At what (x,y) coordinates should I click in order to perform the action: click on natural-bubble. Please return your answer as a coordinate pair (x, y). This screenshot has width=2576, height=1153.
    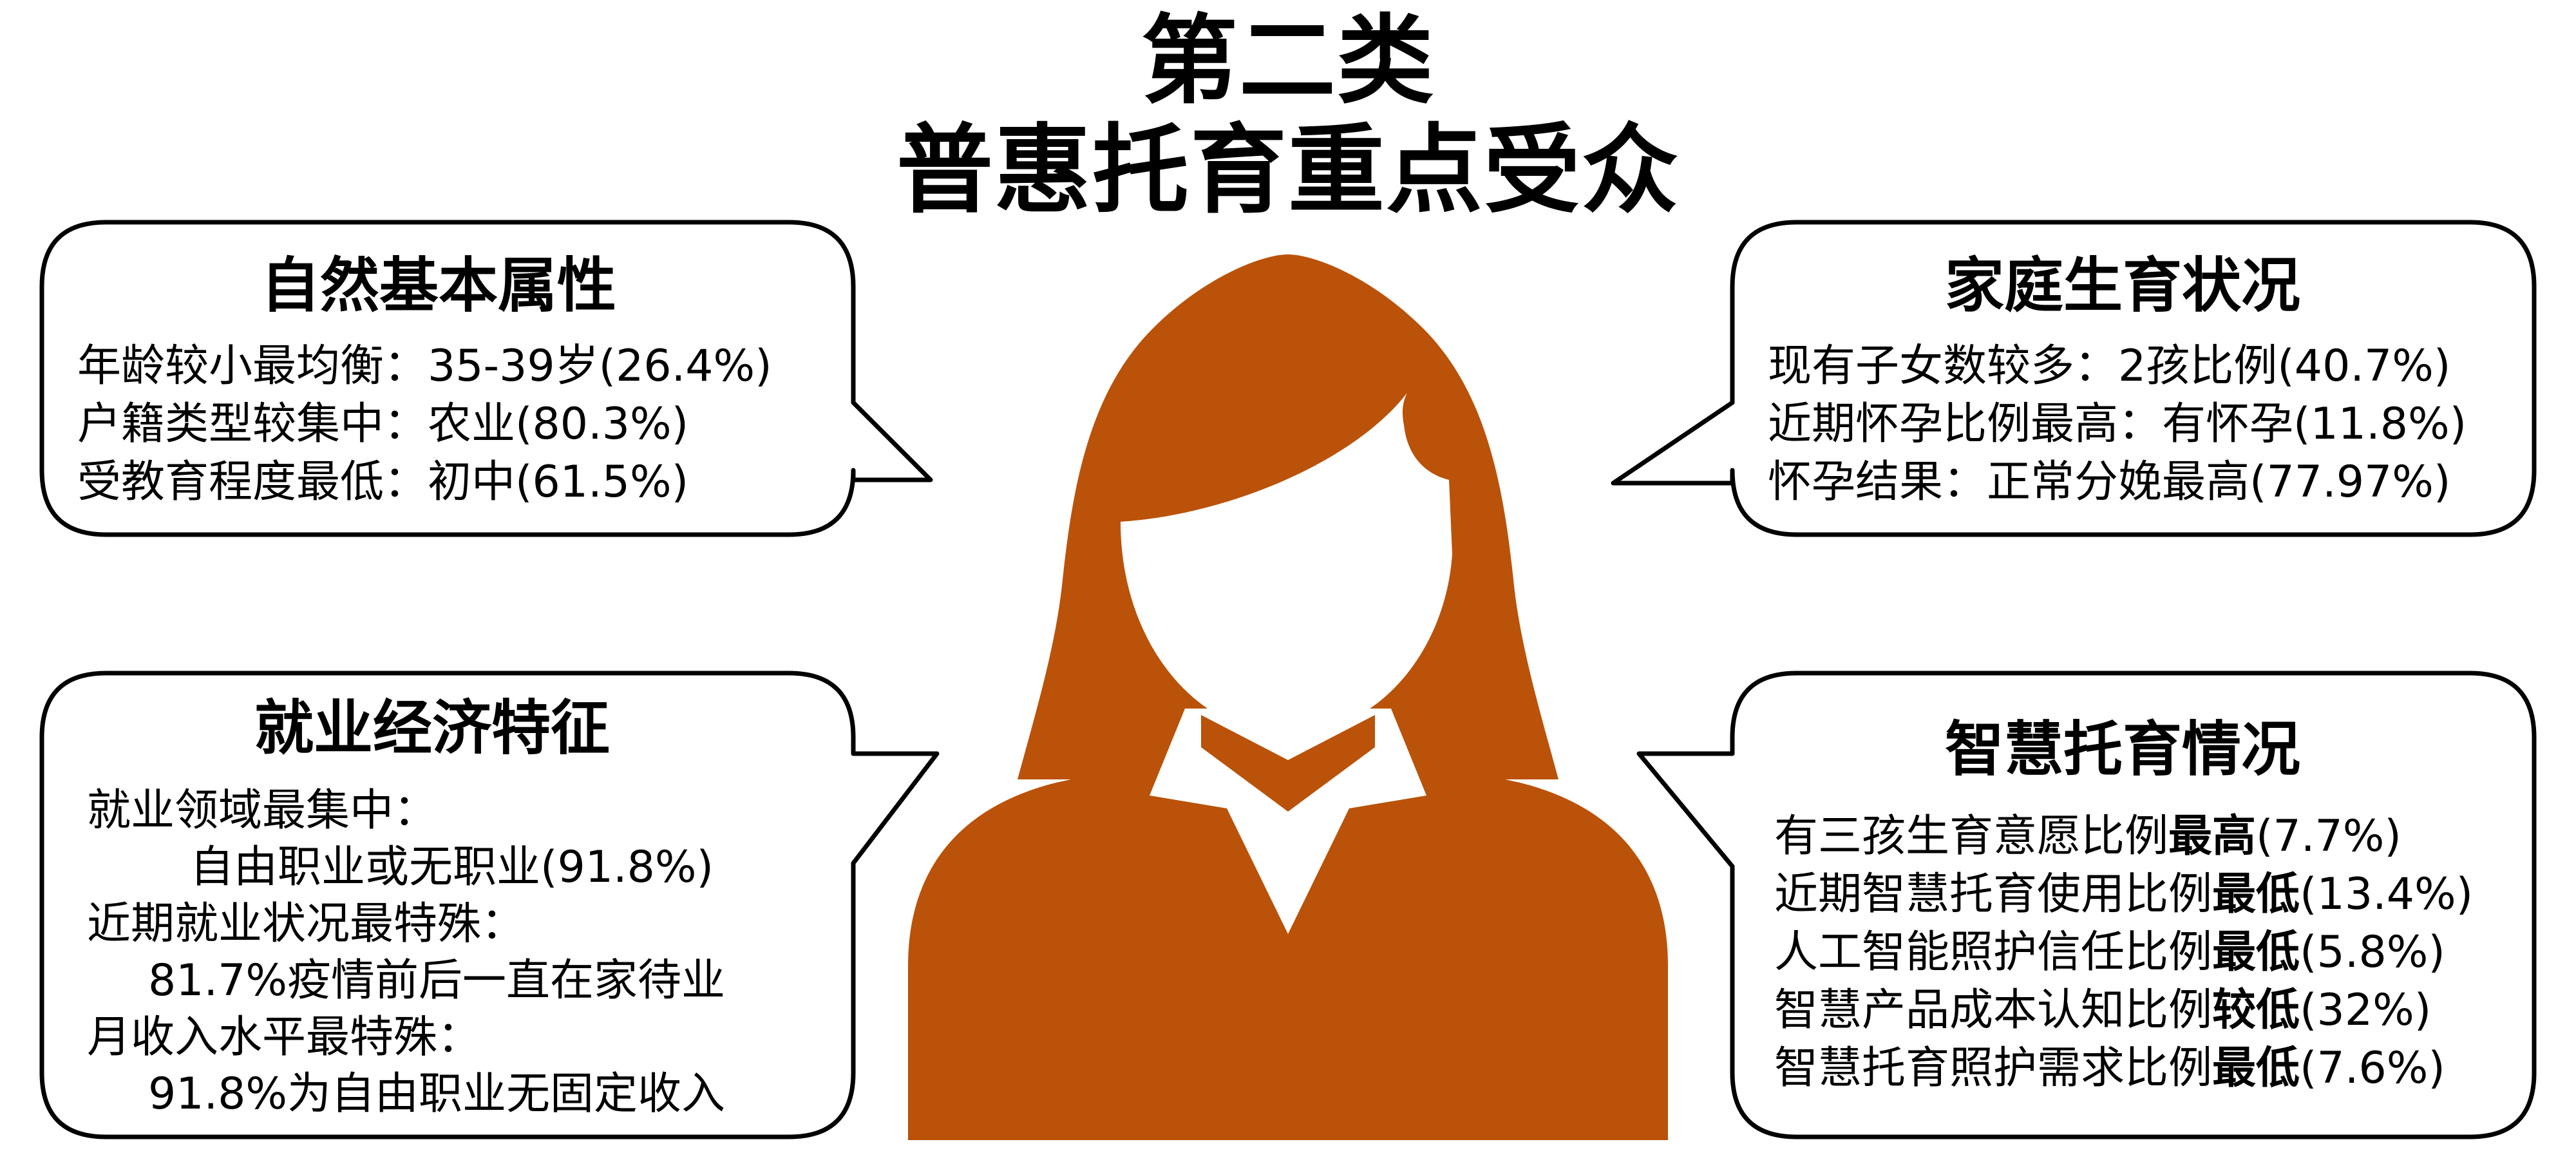
    Looking at the image, I should click on (486, 379).